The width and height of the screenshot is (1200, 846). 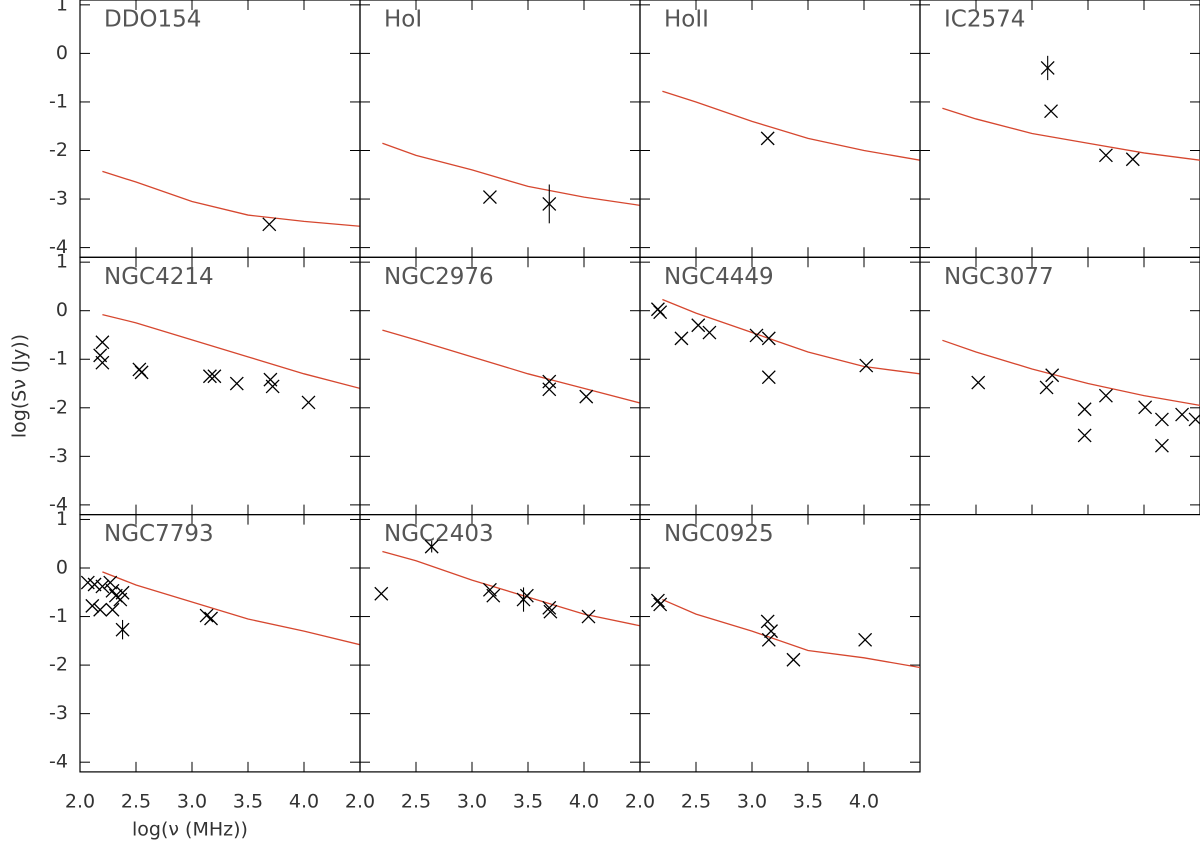 I want to click on panel: 2.0 2.5 3.0 3.5 4.0 NGC2403, so click(x=493, y=662).